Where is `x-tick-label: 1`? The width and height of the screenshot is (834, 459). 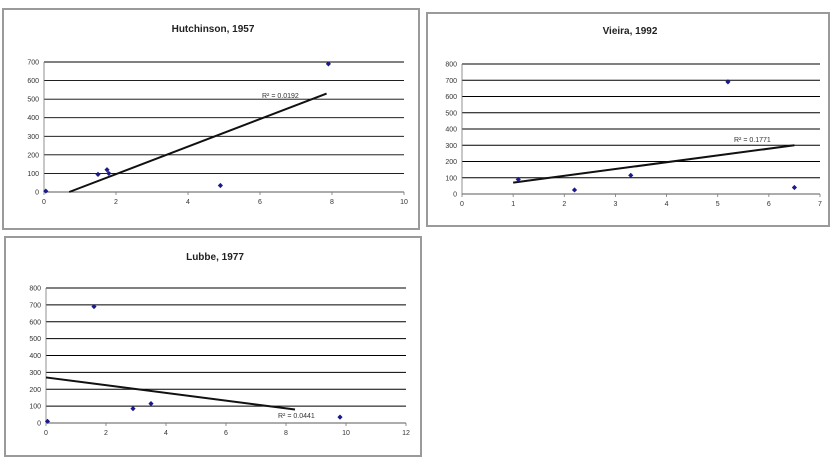 x-tick-label: 1 is located at coordinates (513, 204).